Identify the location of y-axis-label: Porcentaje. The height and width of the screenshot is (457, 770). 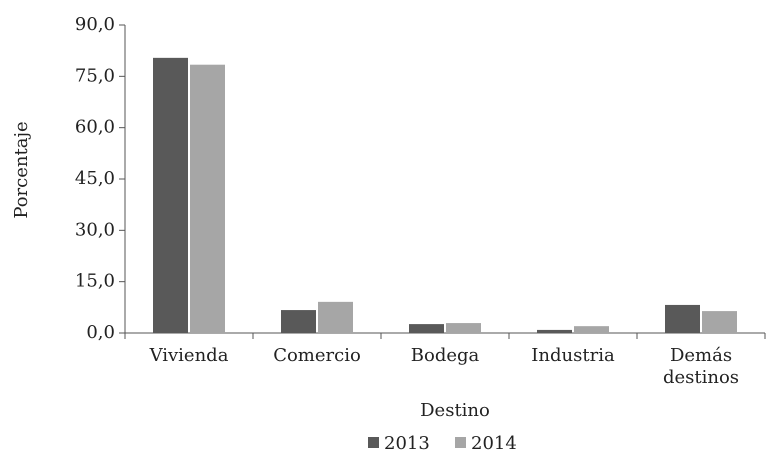
(21, 169).